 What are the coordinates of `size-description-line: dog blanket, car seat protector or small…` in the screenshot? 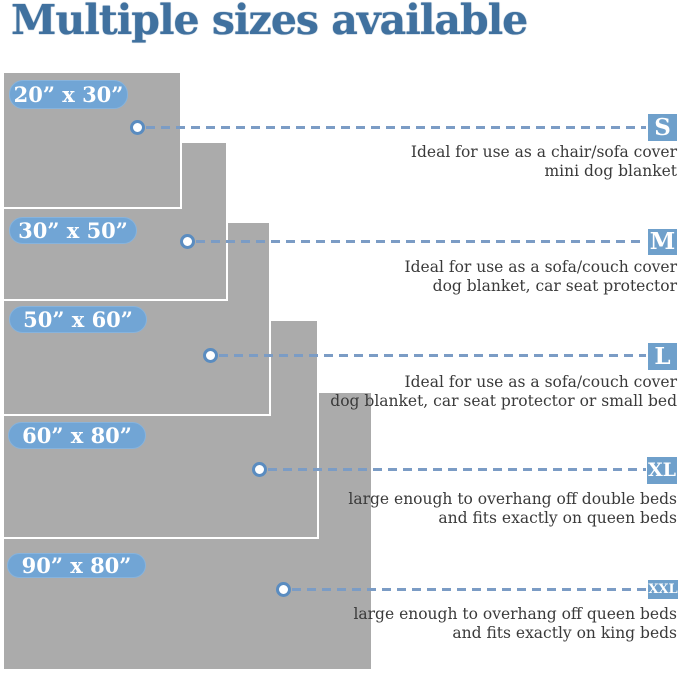 It's located at (503, 401).